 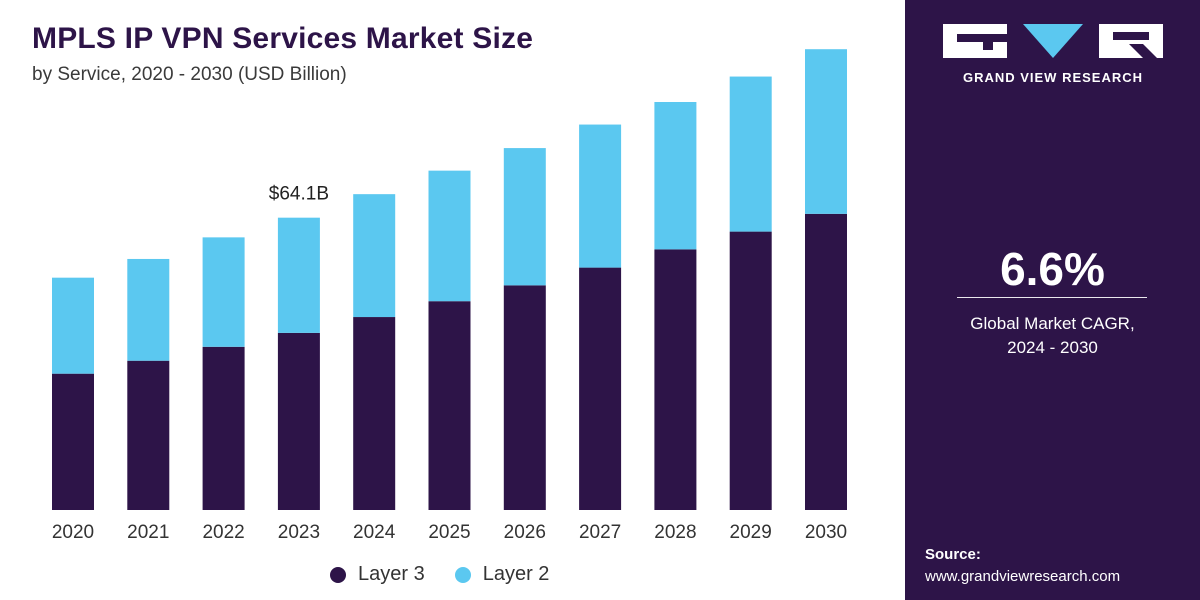 What do you see at coordinates (299, 532) in the screenshot?
I see `x-tick-label-2023: 2023` at bounding box center [299, 532].